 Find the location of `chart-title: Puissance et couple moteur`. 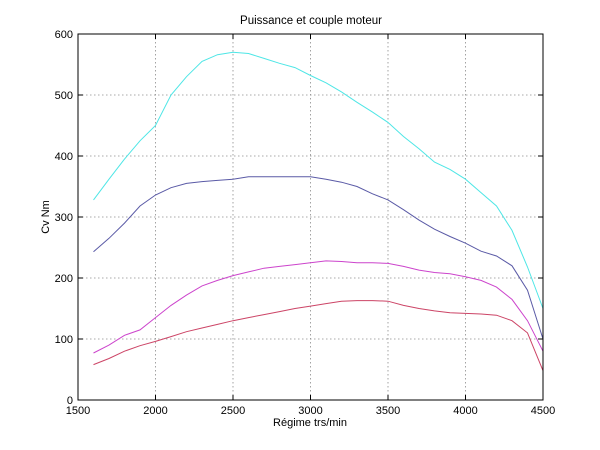

chart-title: Puissance et couple moteur is located at coordinates (311, 21).